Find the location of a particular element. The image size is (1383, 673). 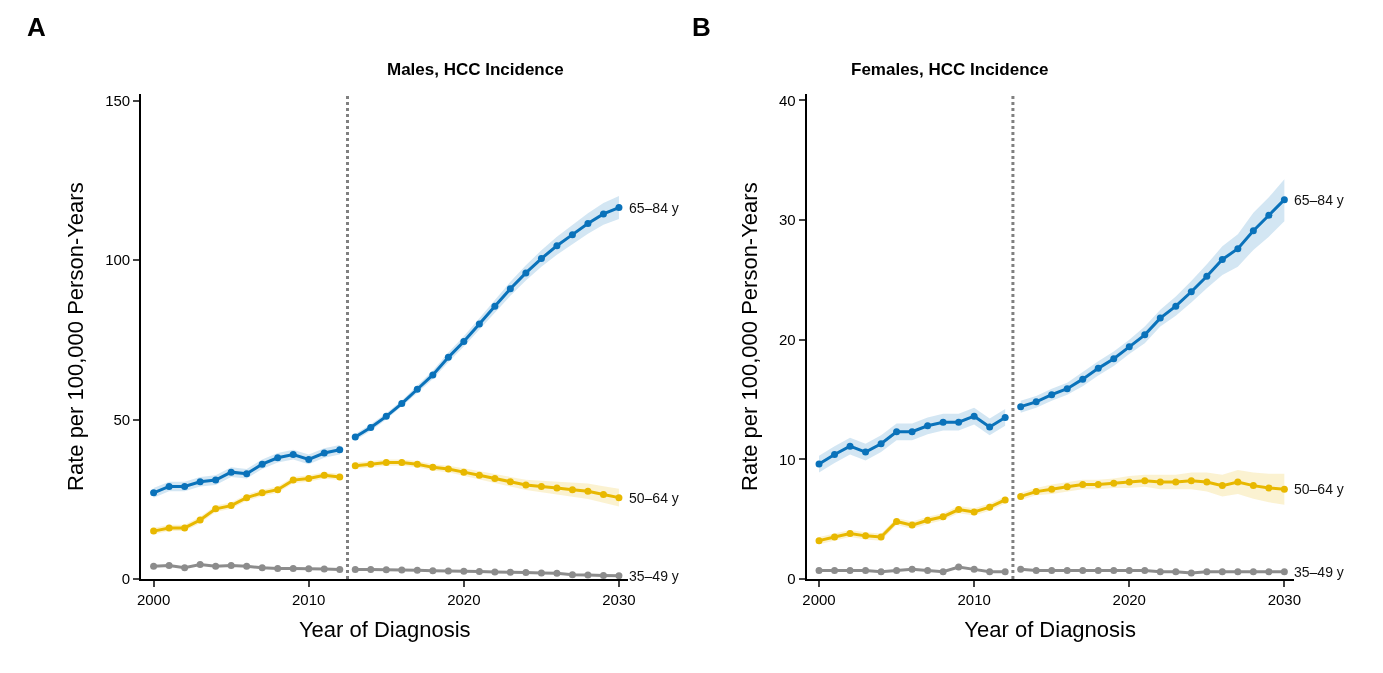

y-tick-label: 50 is located at coordinates (122, 419).